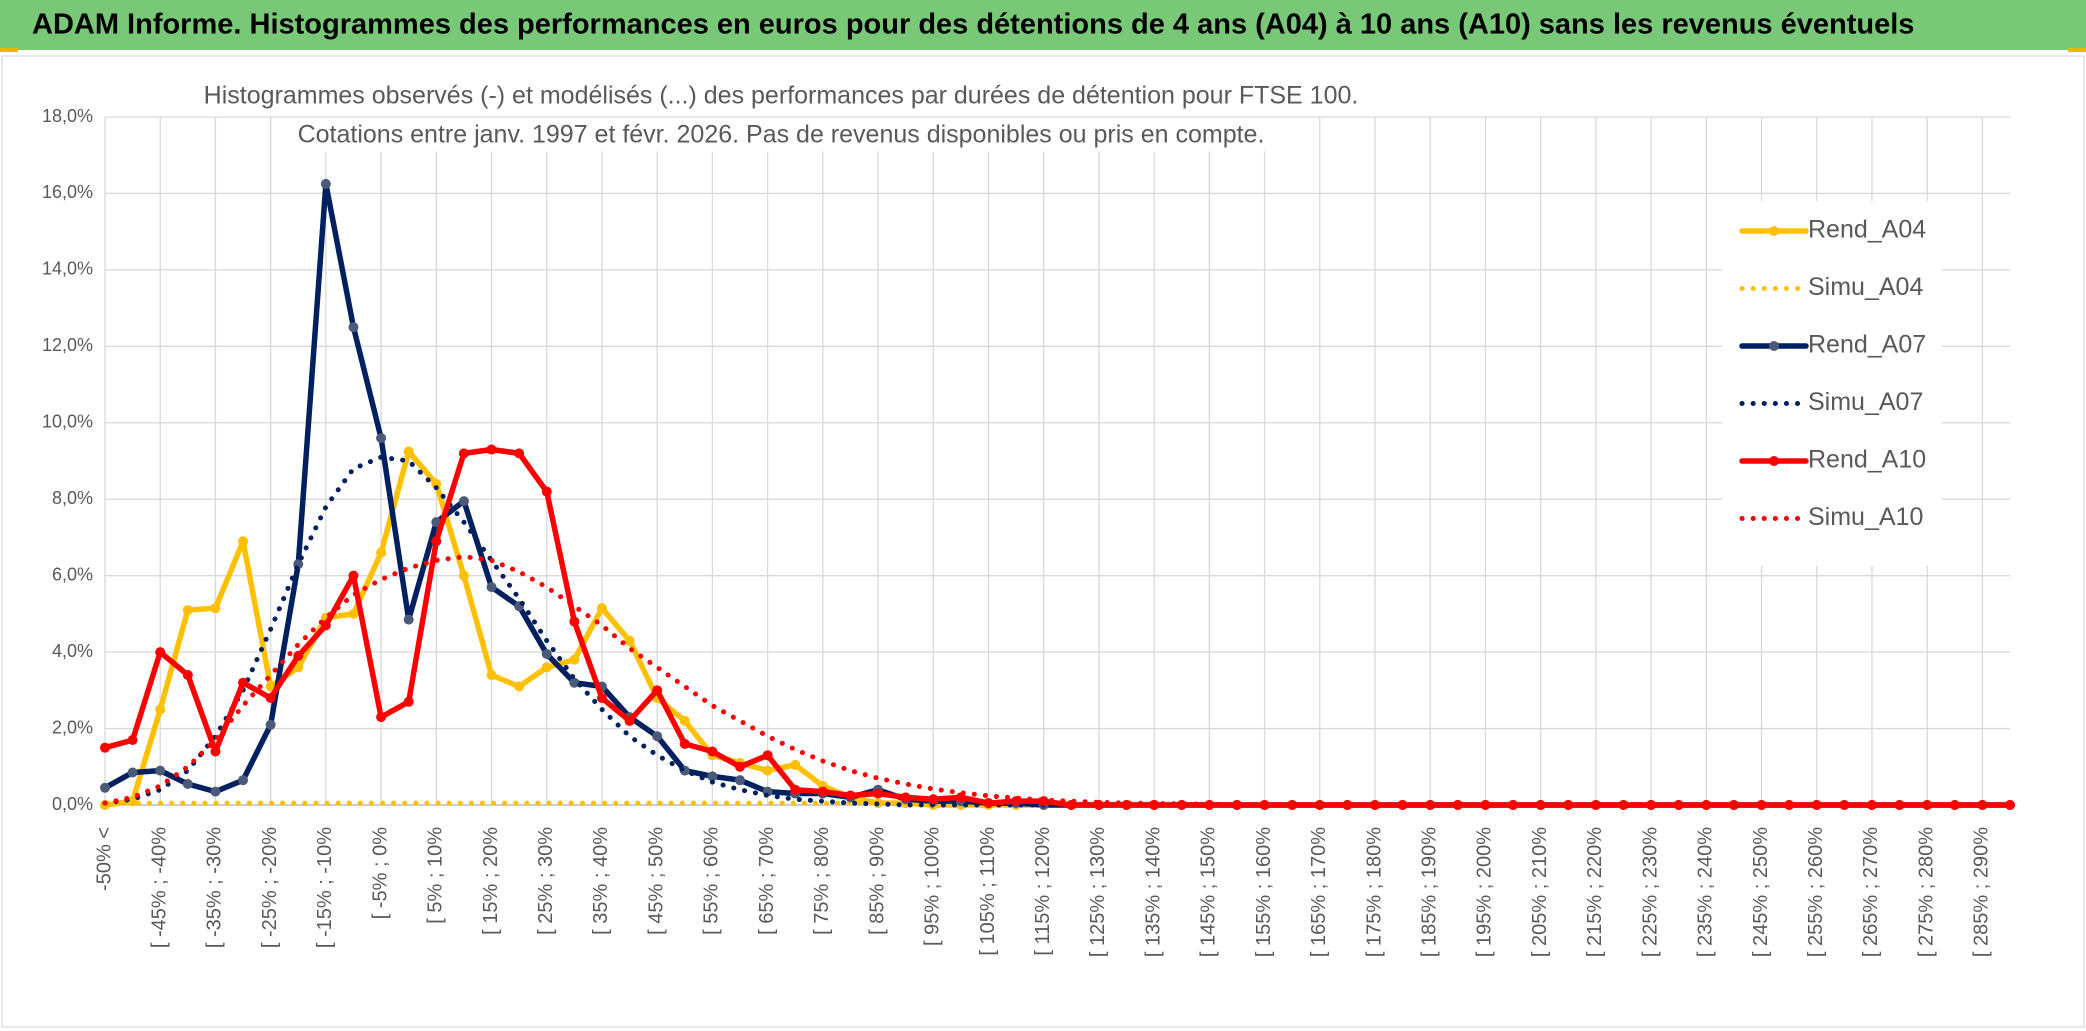 The image size is (2086, 1031). I want to click on x-tick-label: [ 215% ; 220%, so click(1595, 892).